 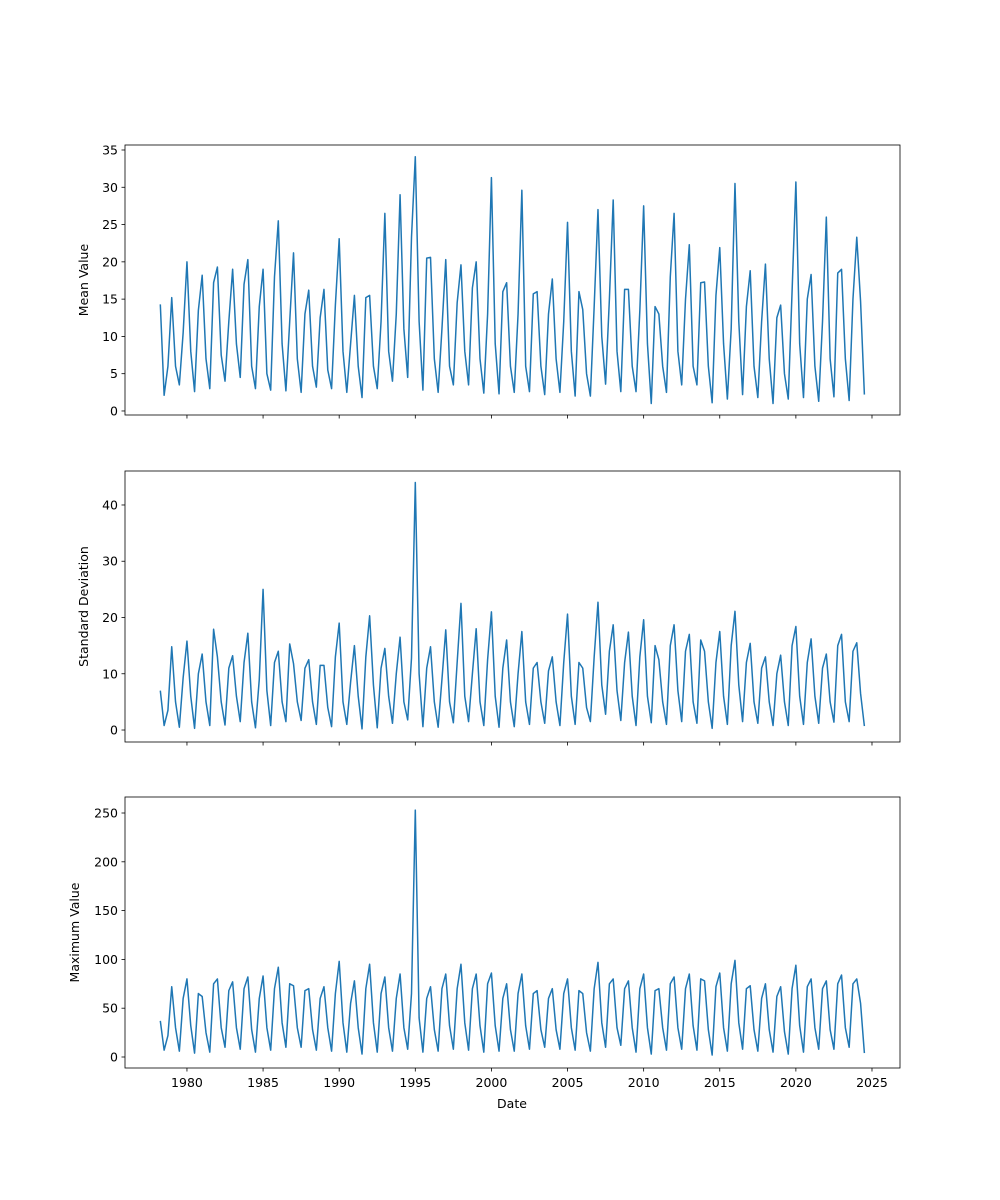 What do you see at coordinates (568, 1082) in the screenshot?
I see `x-tick-label: 2005` at bounding box center [568, 1082].